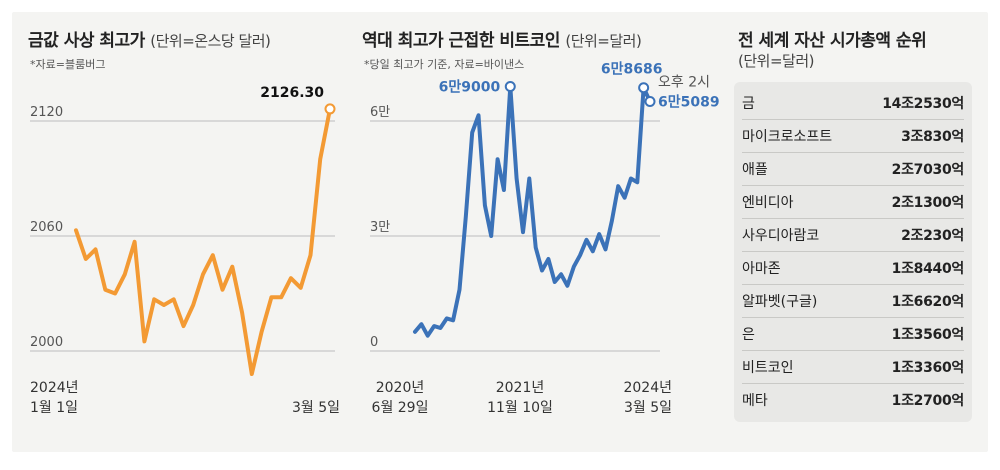 This screenshot has height=470, width=1000. I want to click on bitcoin-unit: (단위=달러), so click(603, 41).